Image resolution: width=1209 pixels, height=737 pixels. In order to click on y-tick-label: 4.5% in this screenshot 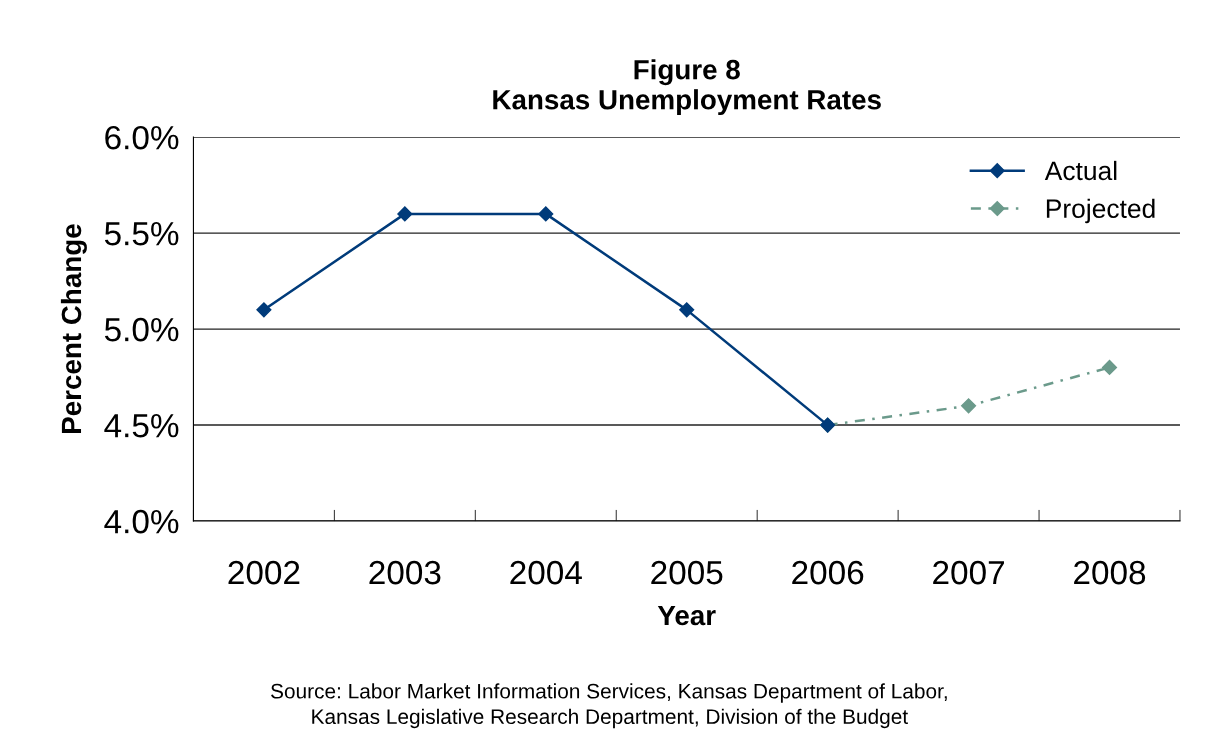, I will do `click(141, 426)`.